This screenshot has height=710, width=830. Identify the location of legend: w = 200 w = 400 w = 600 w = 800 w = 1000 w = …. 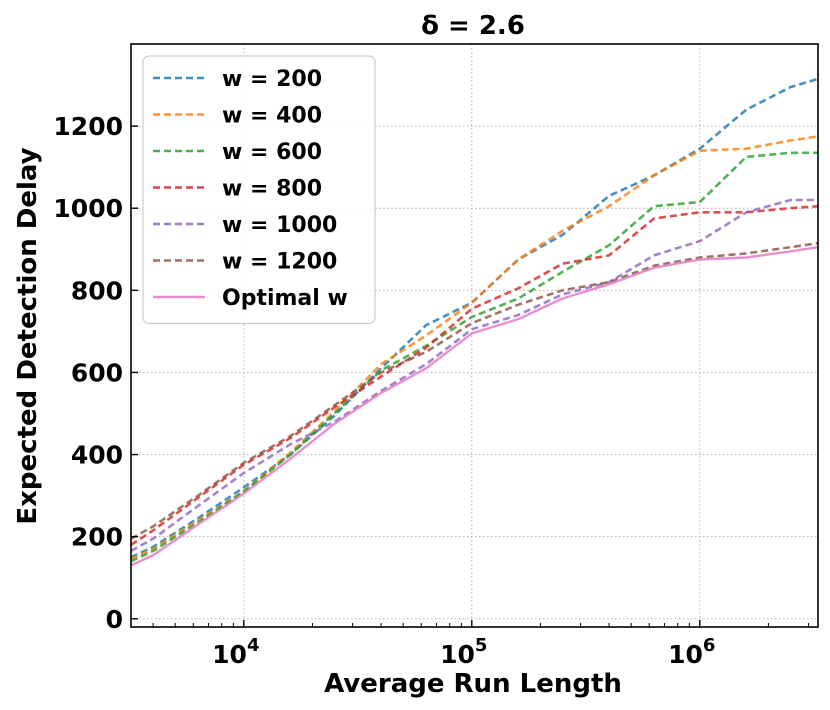
(259, 190).